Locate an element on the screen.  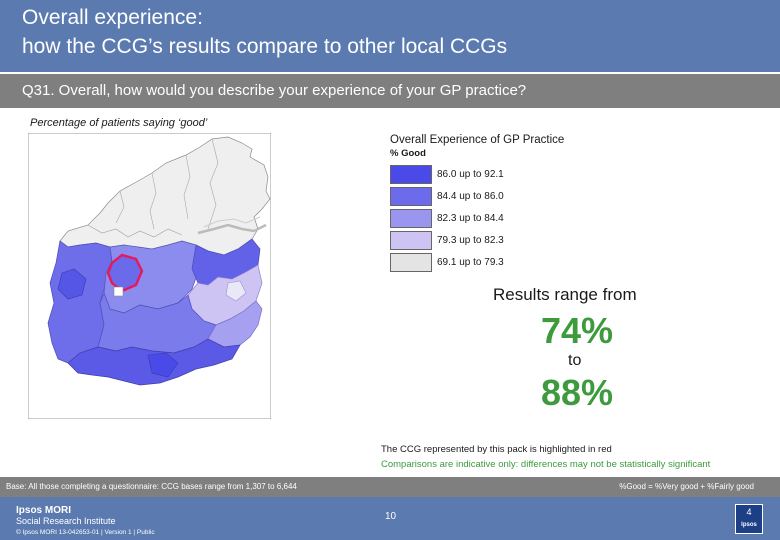
logo-number: 4 is located at coordinates (749, 512).